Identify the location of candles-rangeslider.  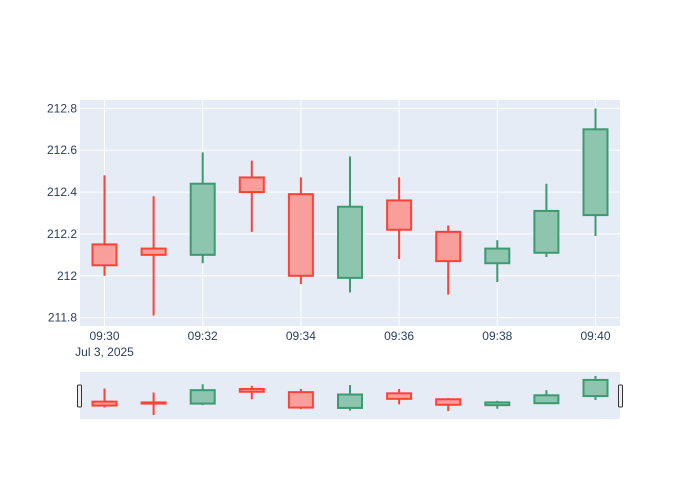
(350, 395).